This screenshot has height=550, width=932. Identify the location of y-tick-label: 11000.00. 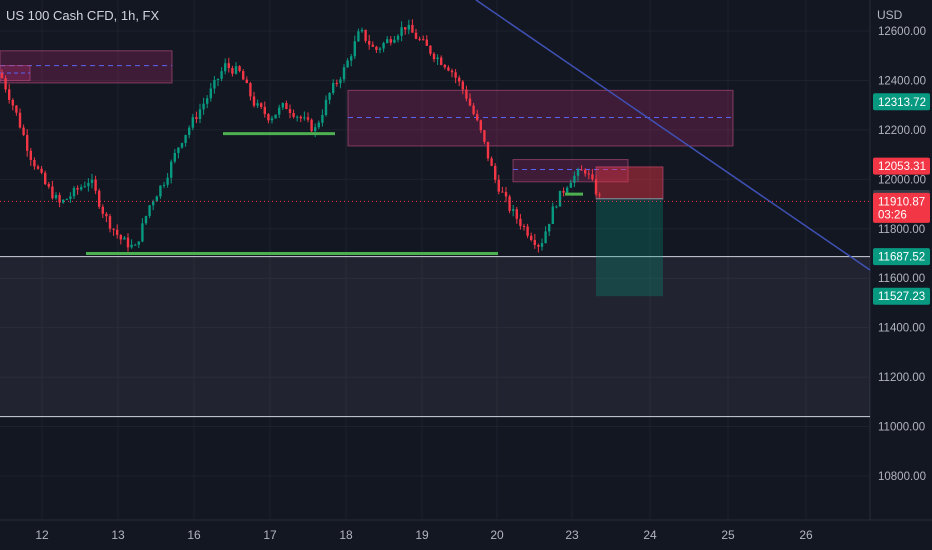
(901, 428).